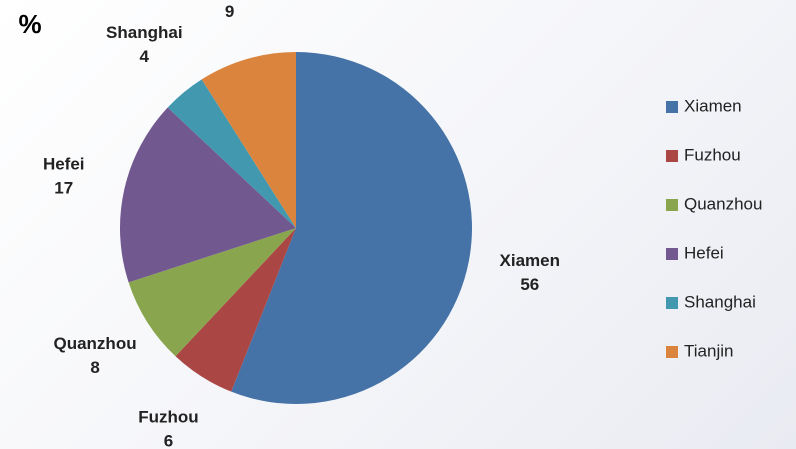  What do you see at coordinates (720, 301) in the screenshot?
I see `legend-label: Shanghai` at bounding box center [720, 301].